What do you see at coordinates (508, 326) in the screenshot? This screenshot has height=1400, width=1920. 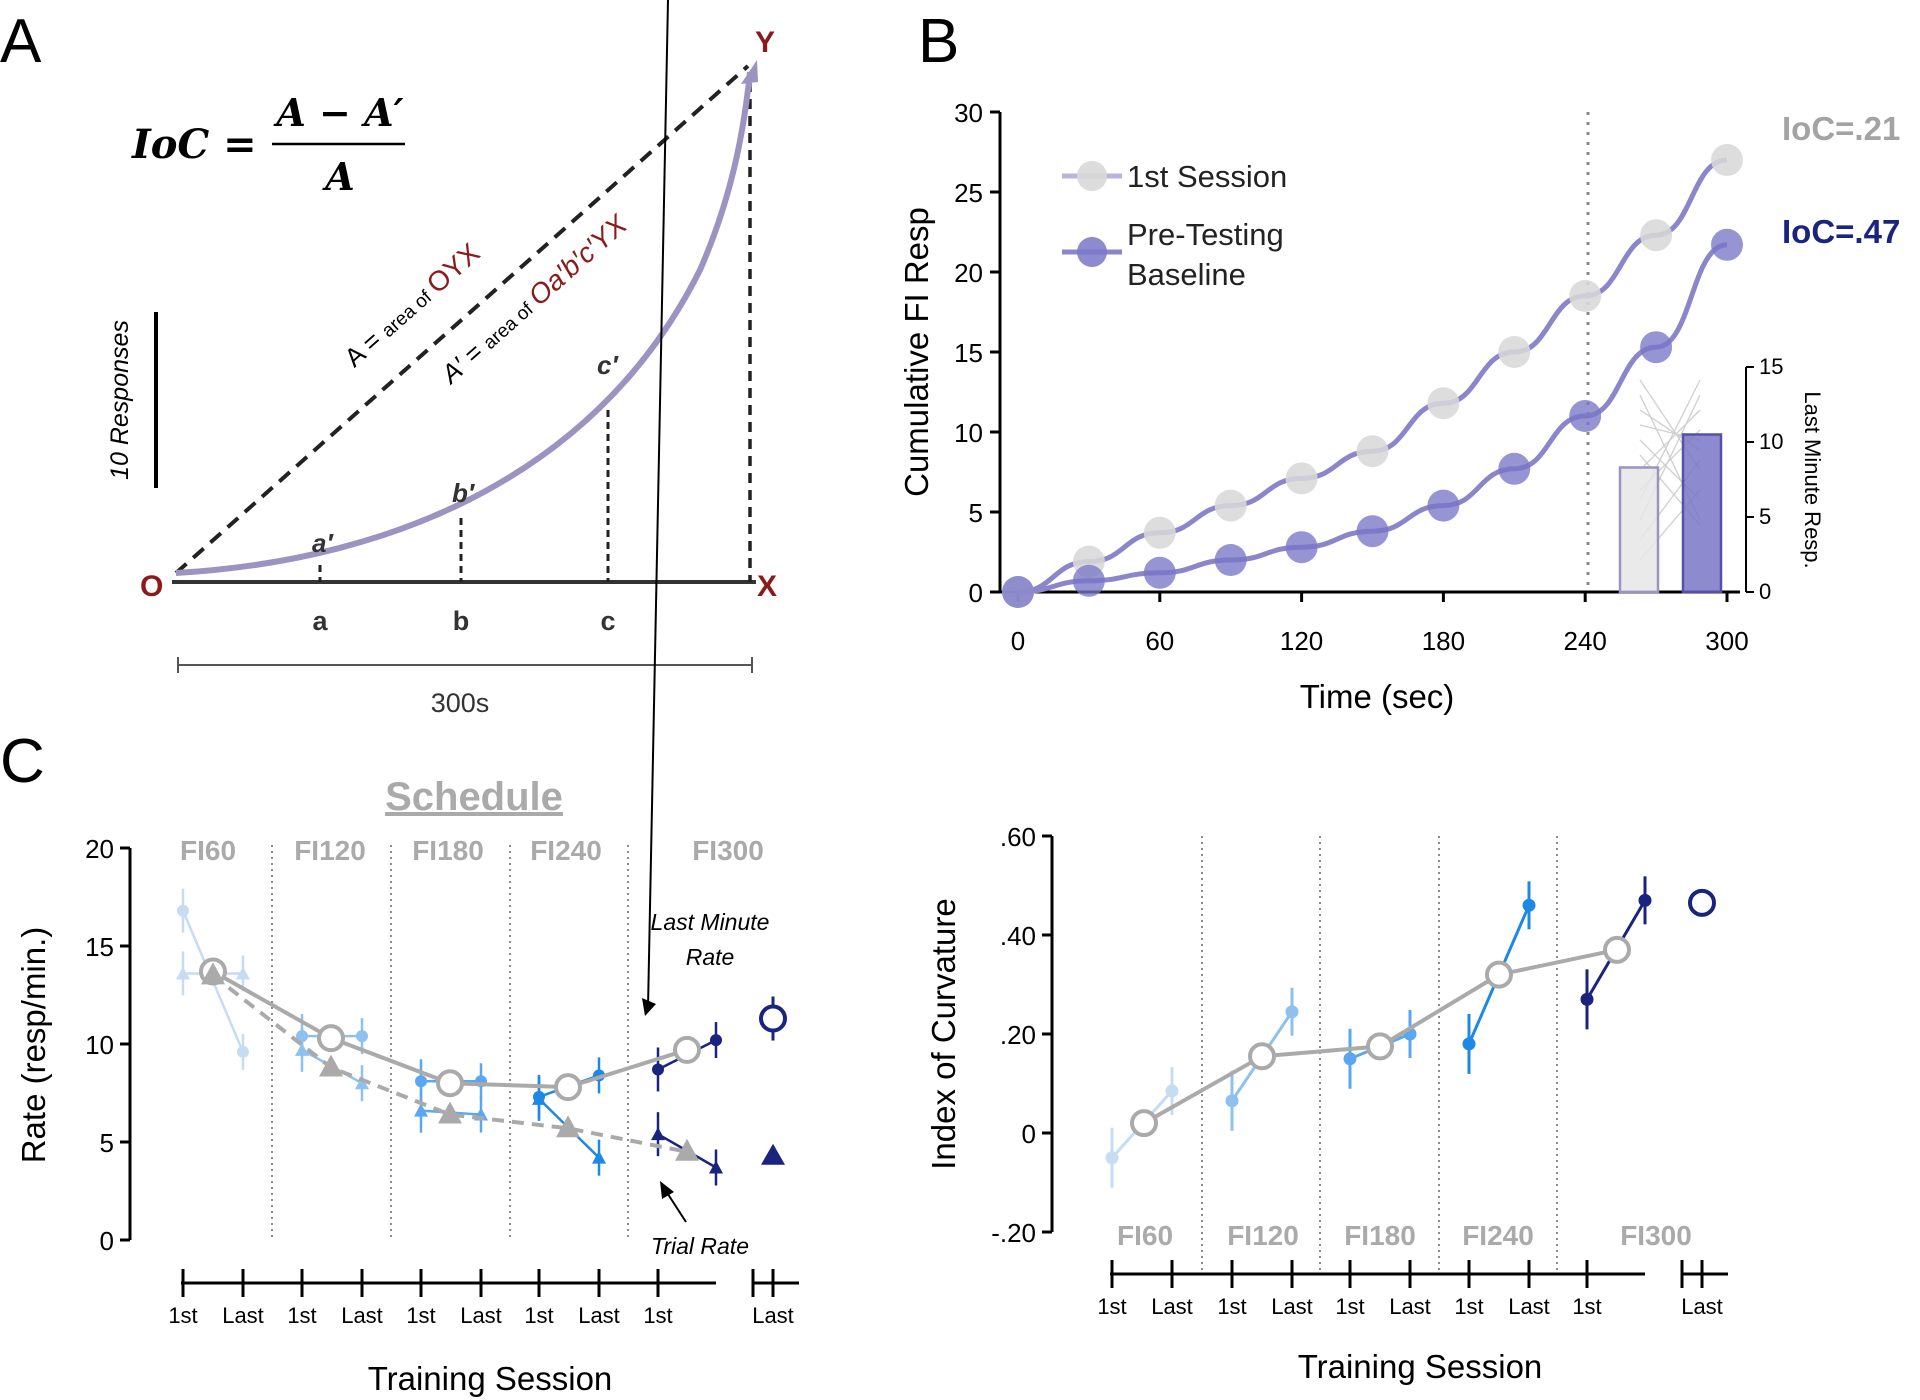 I see `def-a2-area: area of` at bounding box center [508, 326].